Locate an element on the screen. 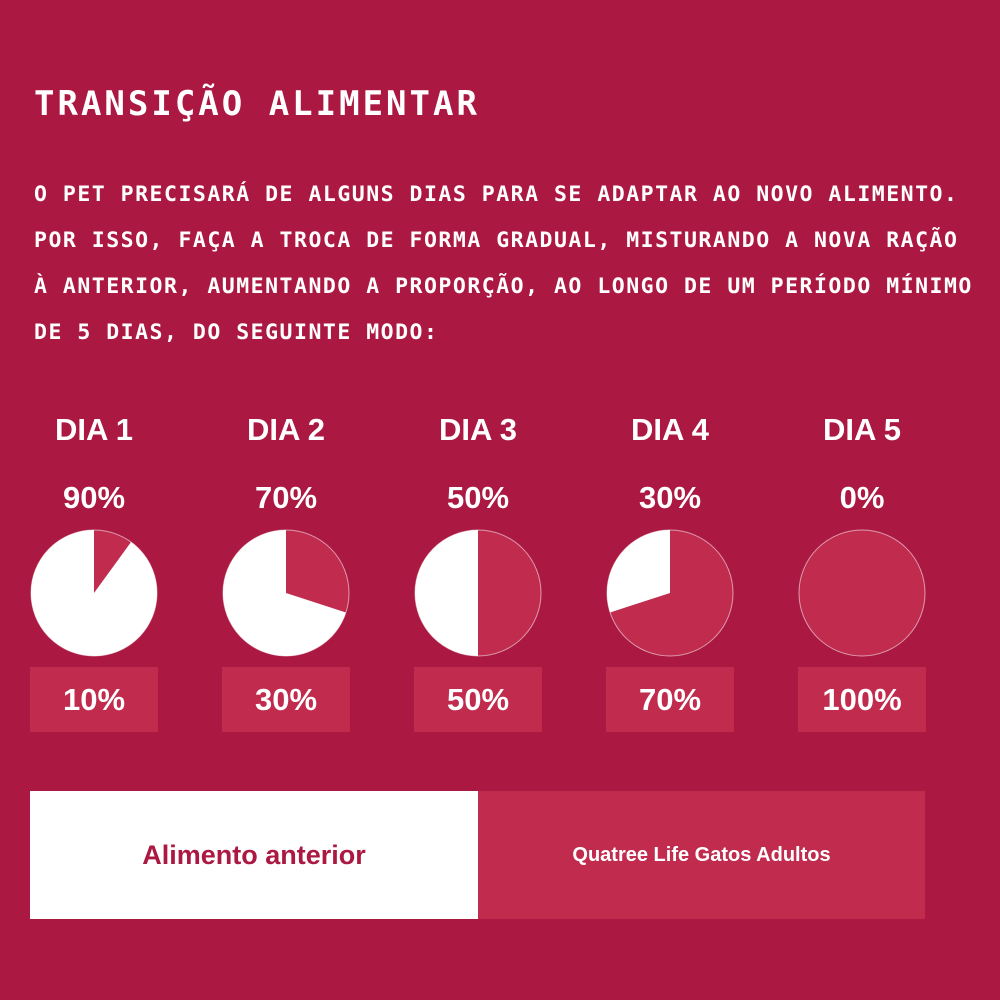 This screenshot has height=1000, width=1000. pie-slice-new-food is located at coordinates (862, 593).